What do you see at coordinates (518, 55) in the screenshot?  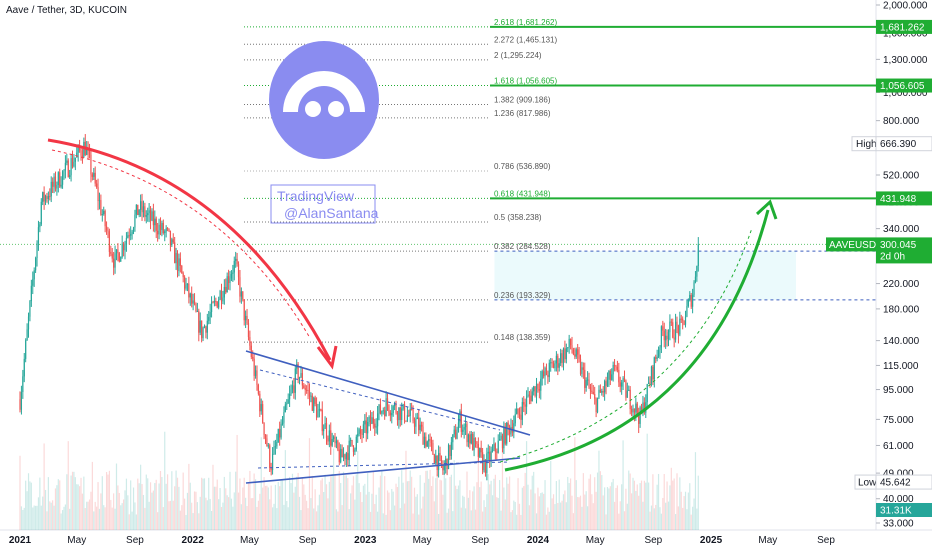 I see `fib-label-2: 2 (1,295.224)` at bounding box center [518, 55].